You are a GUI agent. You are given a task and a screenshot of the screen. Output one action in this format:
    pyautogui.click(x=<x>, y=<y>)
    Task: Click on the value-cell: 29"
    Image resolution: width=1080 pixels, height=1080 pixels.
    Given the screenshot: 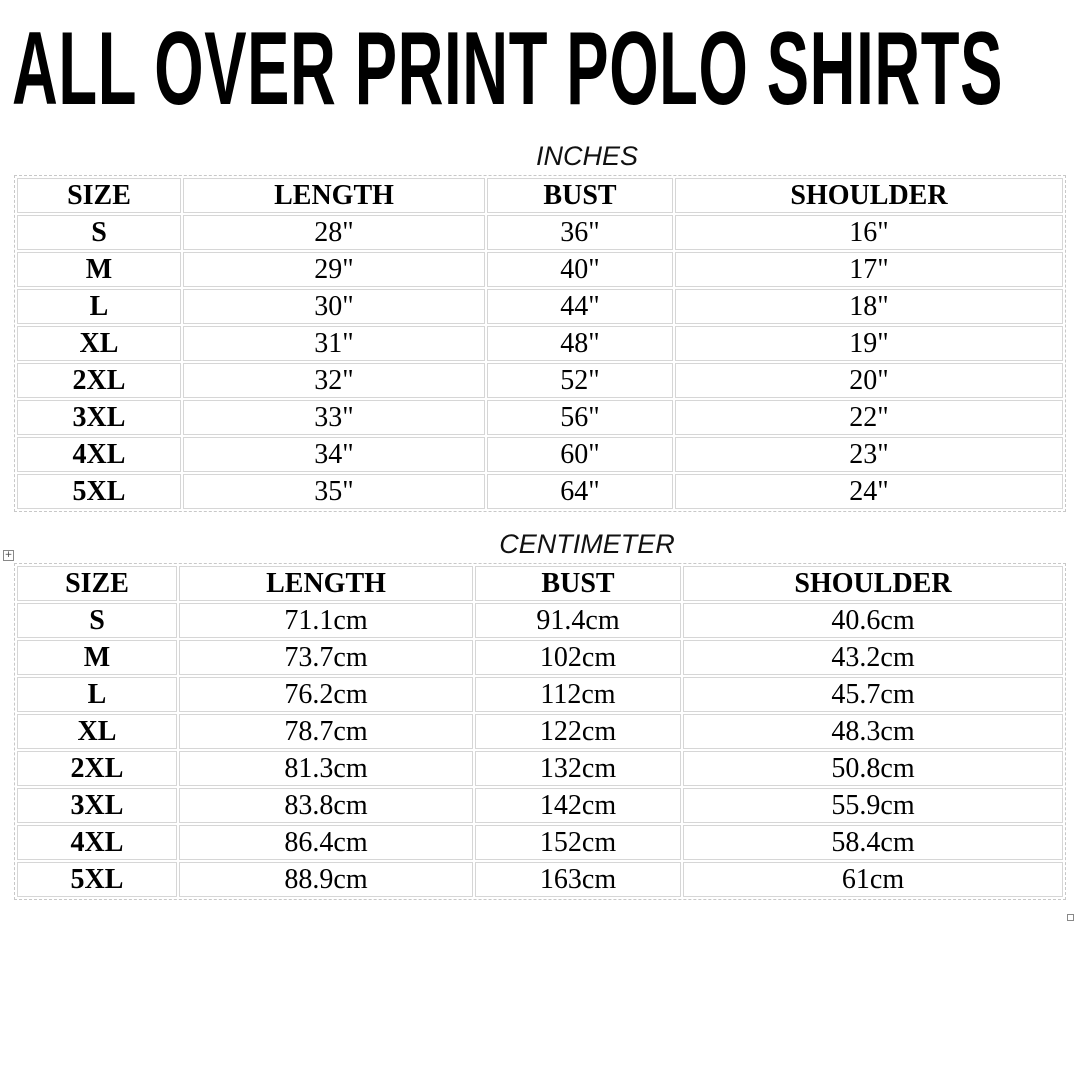 What is the action you would take?
    pyautogui.click(x=334, y=269)
    